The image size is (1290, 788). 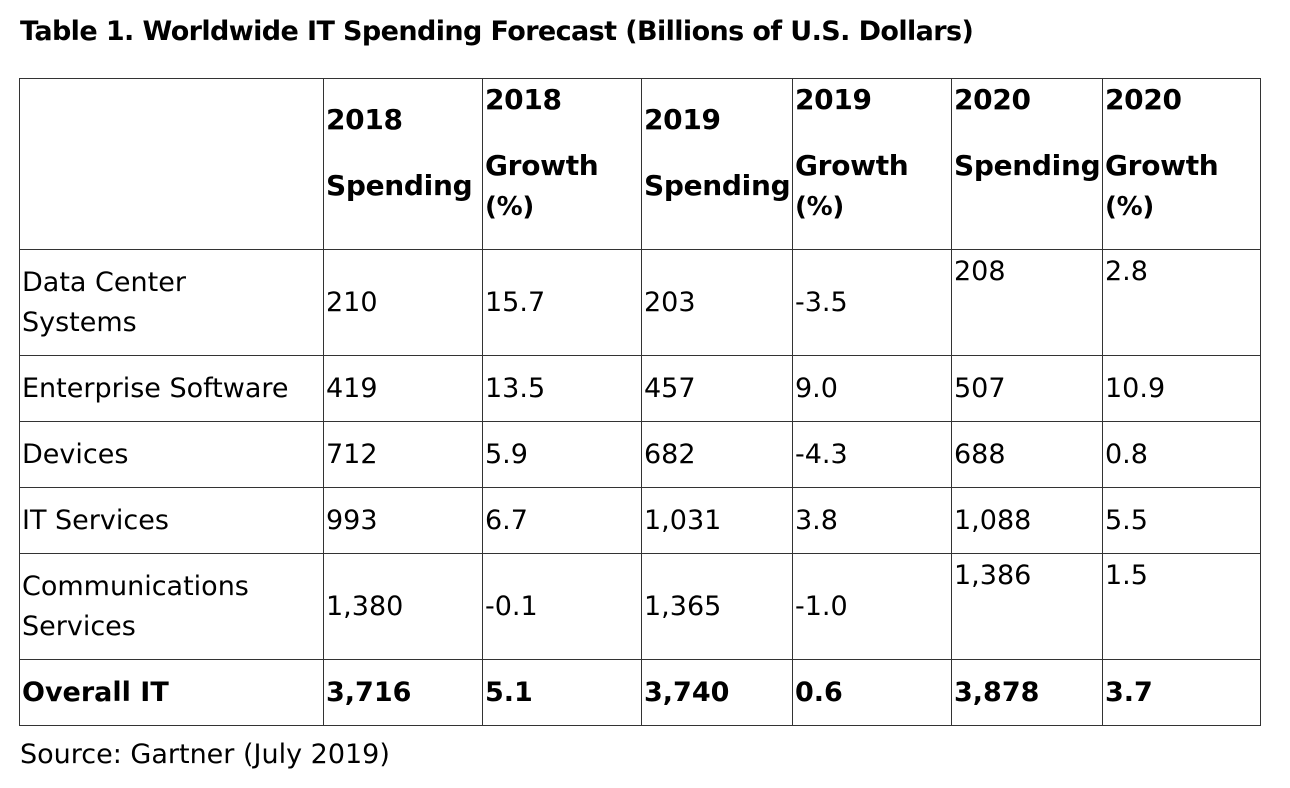 What do you see at coordinates (717, 692) in the screenshot?
I see `total-2019-spending: 3,740` at bounding box center [717, 692].